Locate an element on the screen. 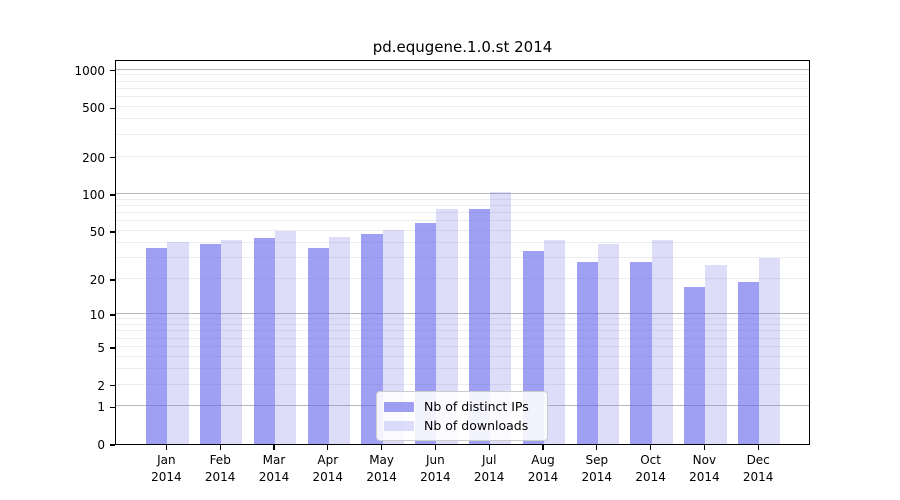 Image resolution: width=900 pixels, height=500 pixels. x-tick-label-dec: Dec 2014 is located at coordinates (758, 468).